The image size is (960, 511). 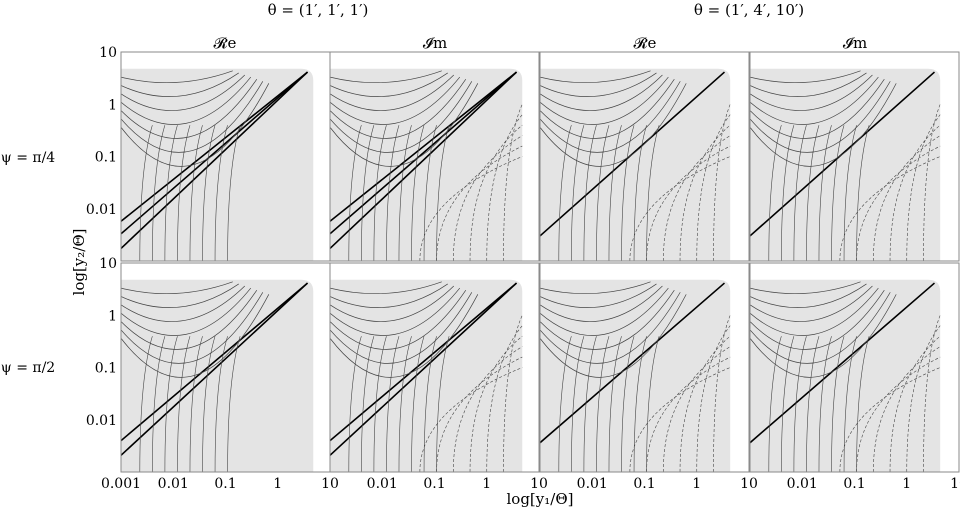 I want to click on shaded-region, so click(x=635, y=164).